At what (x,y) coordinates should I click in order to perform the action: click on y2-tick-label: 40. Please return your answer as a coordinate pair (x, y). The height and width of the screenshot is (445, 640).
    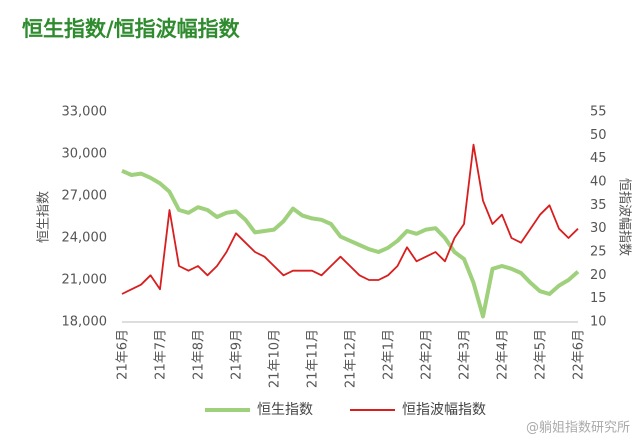
    Looking at the image, I should click on (598, 182).